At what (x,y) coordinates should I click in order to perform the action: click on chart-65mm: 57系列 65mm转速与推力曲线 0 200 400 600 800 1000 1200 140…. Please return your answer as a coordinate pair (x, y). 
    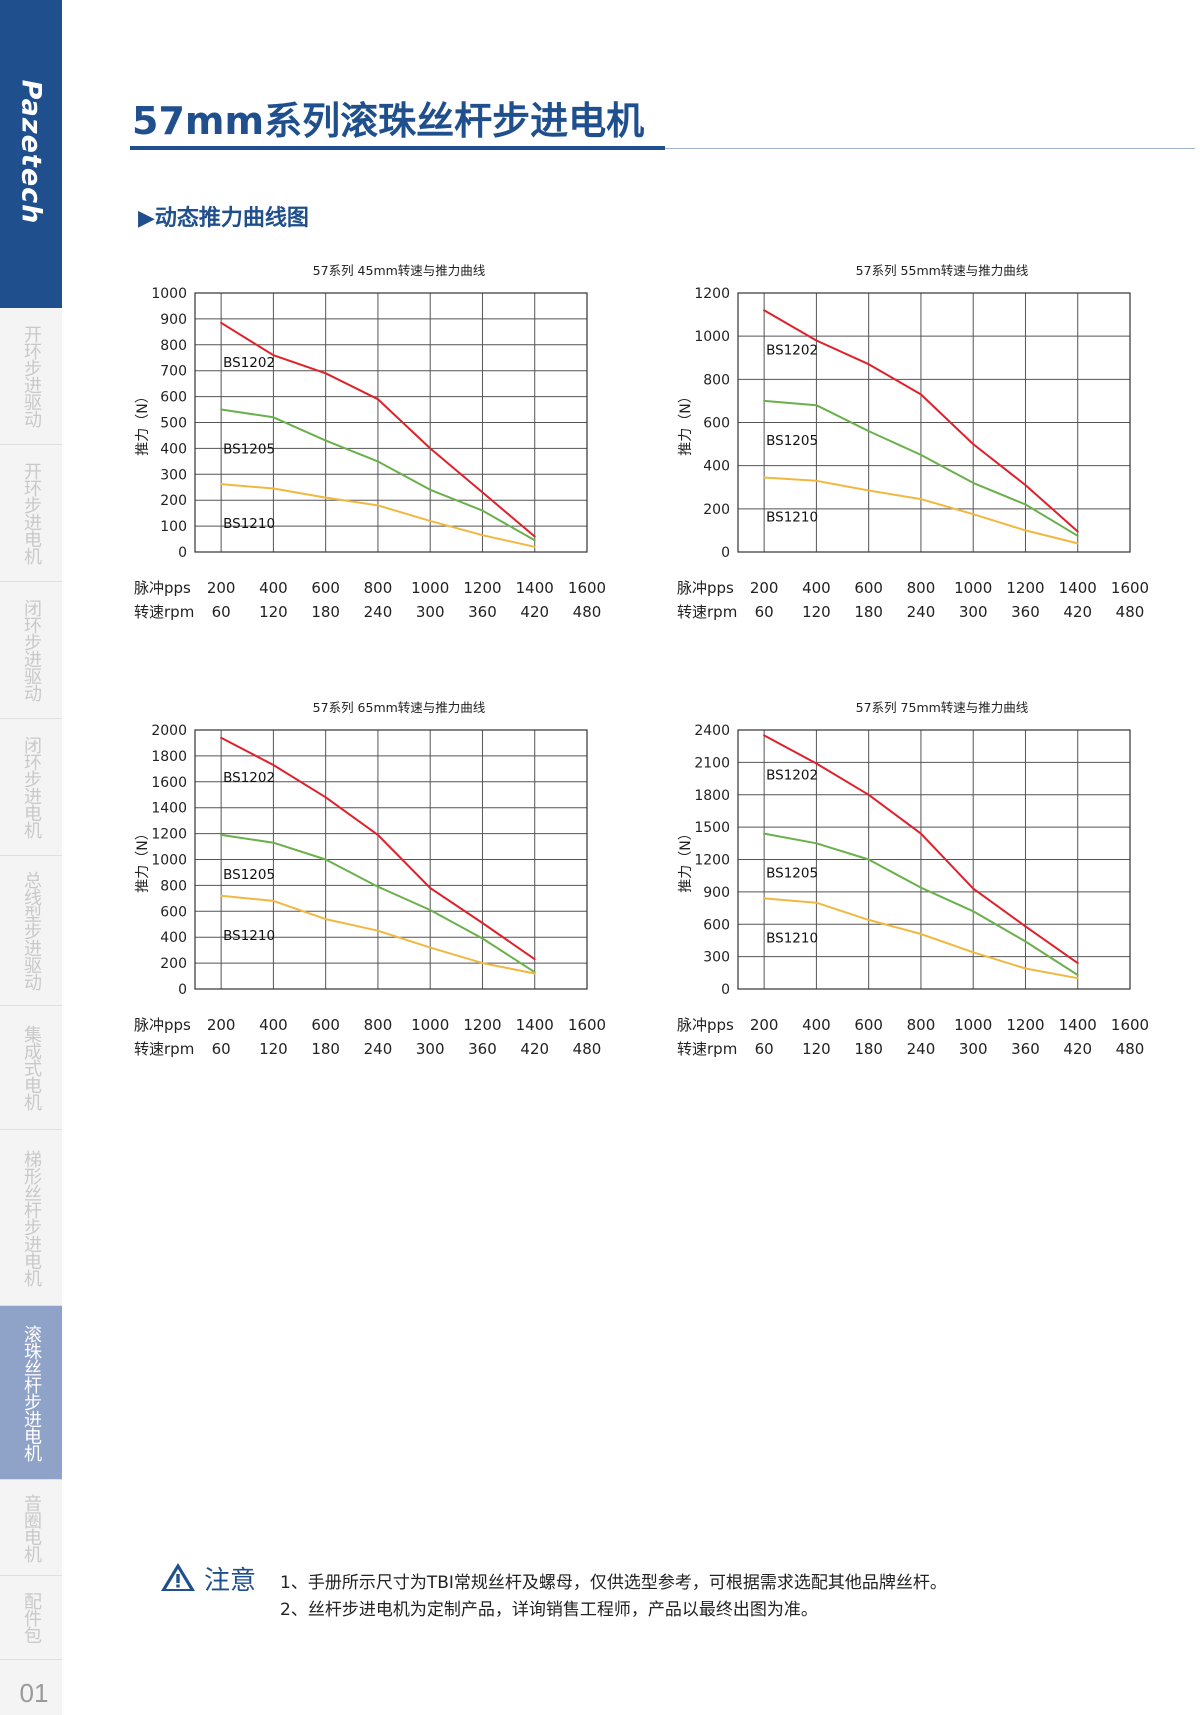
    Looking at the image, I should click on (392, 902).